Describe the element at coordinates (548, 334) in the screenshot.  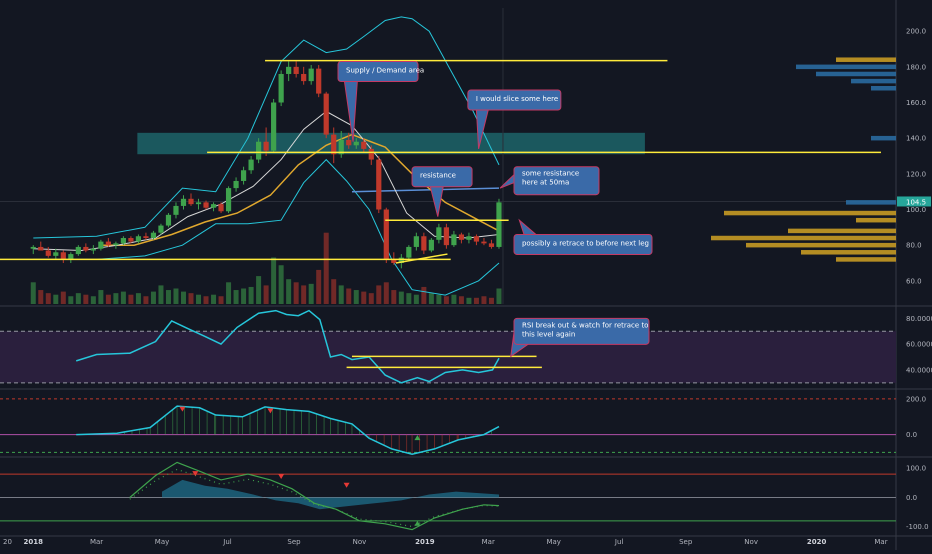
I see `annotation-text: this level again` at that location.